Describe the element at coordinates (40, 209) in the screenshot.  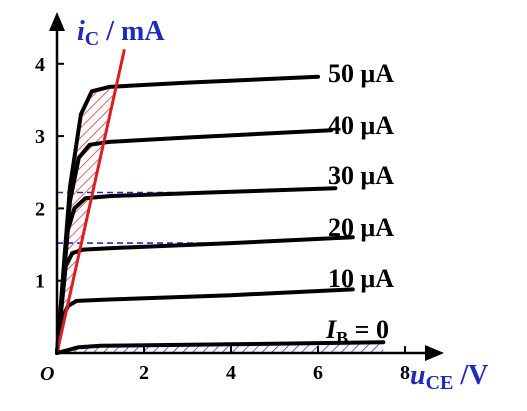
I see `y-tick-label: 2` at that location.